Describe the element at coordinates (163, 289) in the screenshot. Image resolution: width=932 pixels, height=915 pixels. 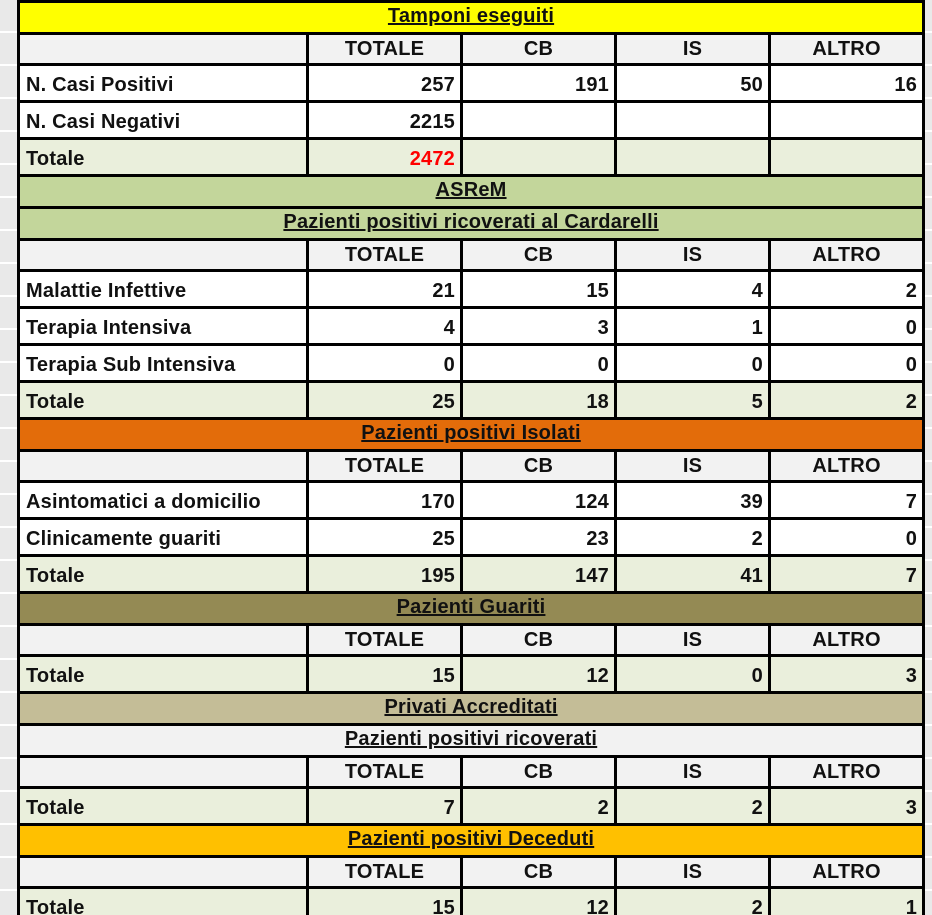
I see `row-label: Malattie Infettive` at that location.